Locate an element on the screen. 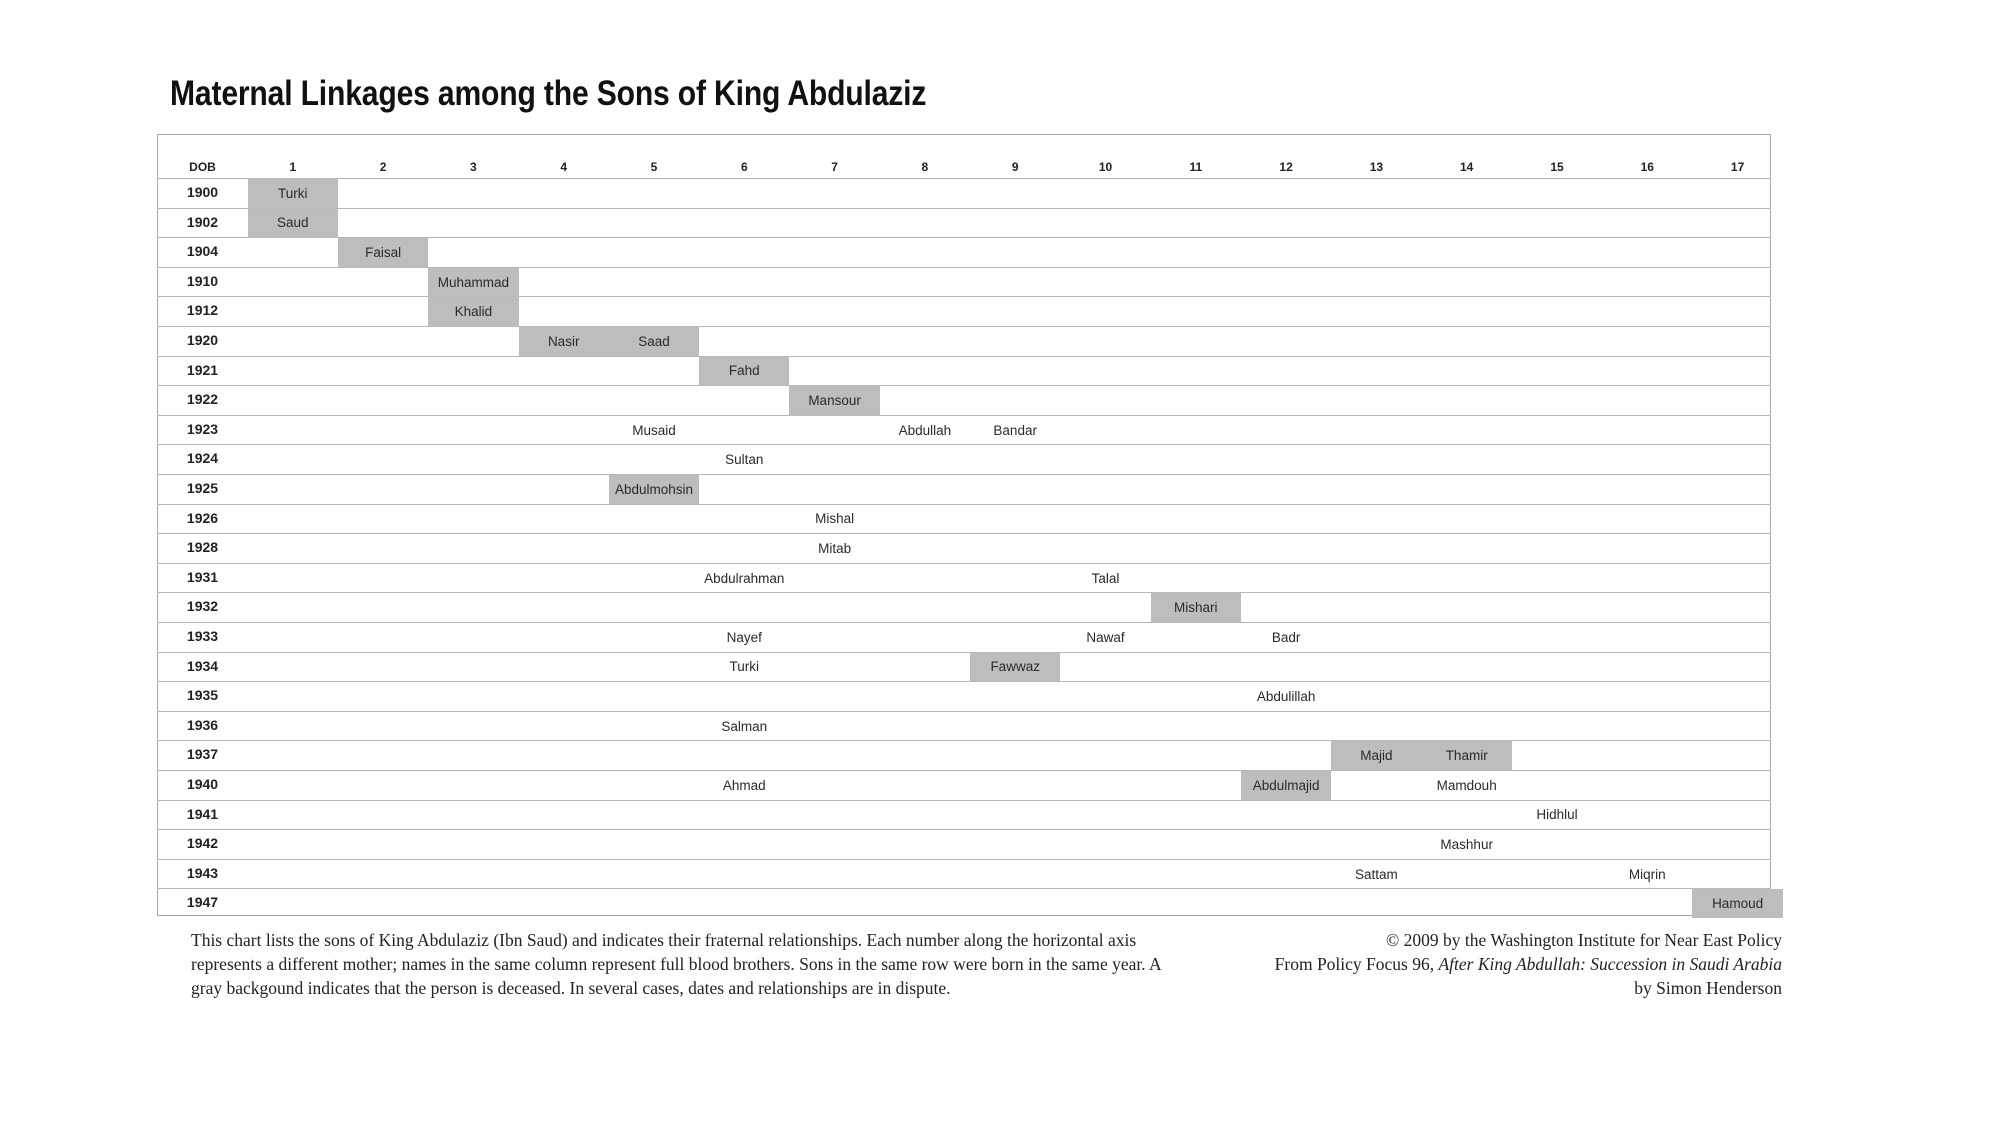  birth-year-label: 1940 is located at coordinates (202, 784).